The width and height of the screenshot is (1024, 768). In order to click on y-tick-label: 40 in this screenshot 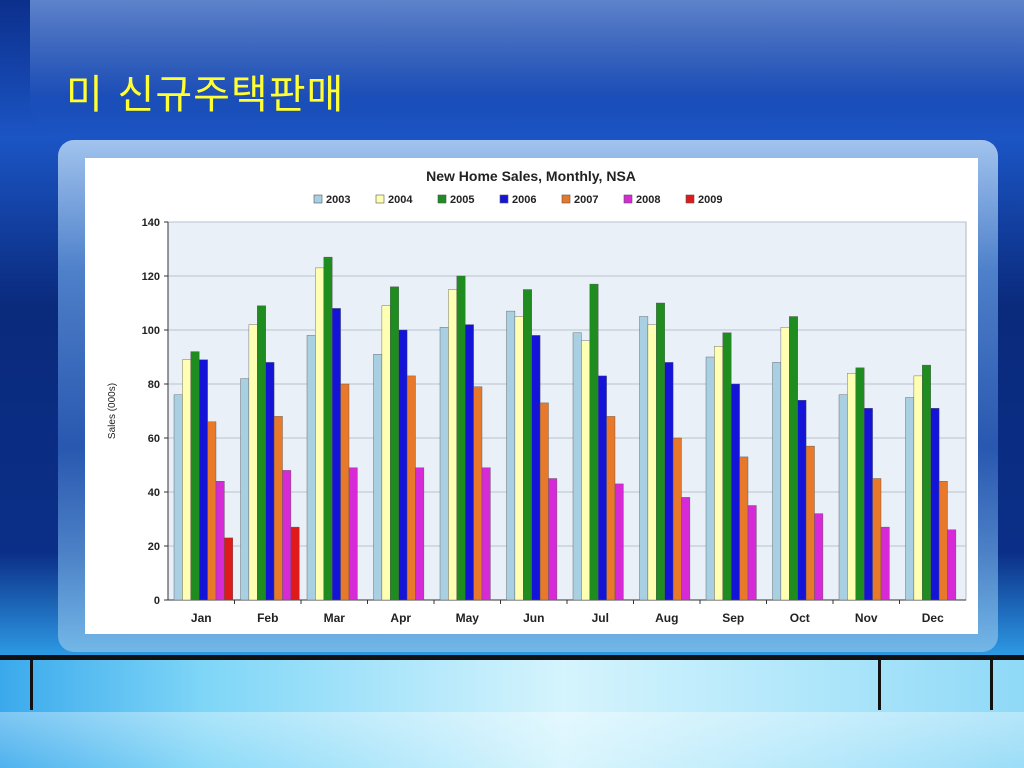, I will do `click(154, 493)`.